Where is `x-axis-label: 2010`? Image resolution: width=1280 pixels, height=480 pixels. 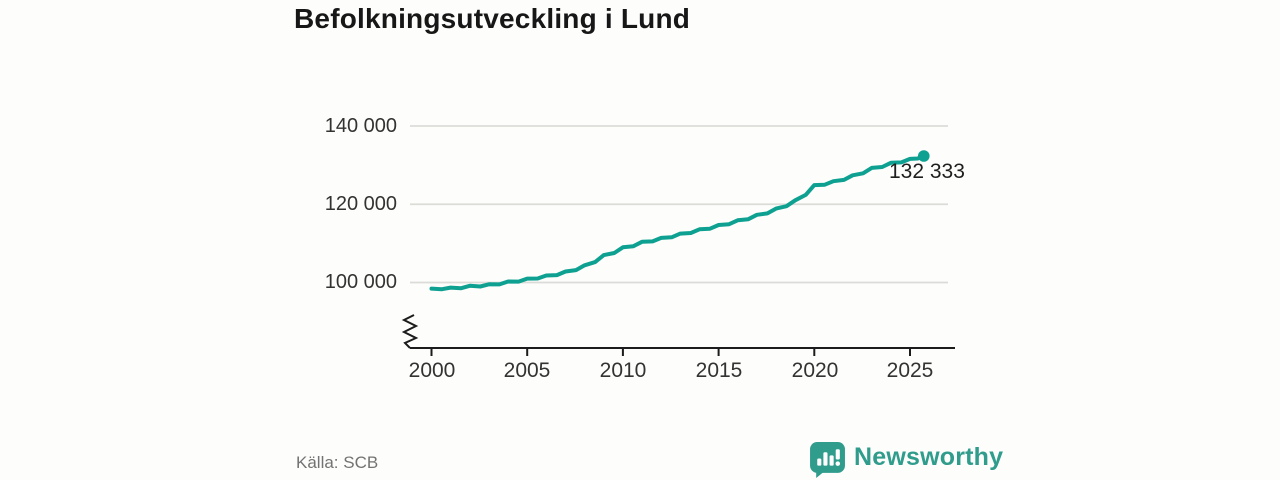 x-axis-label: 2010 is located at coordinates (623, 370).